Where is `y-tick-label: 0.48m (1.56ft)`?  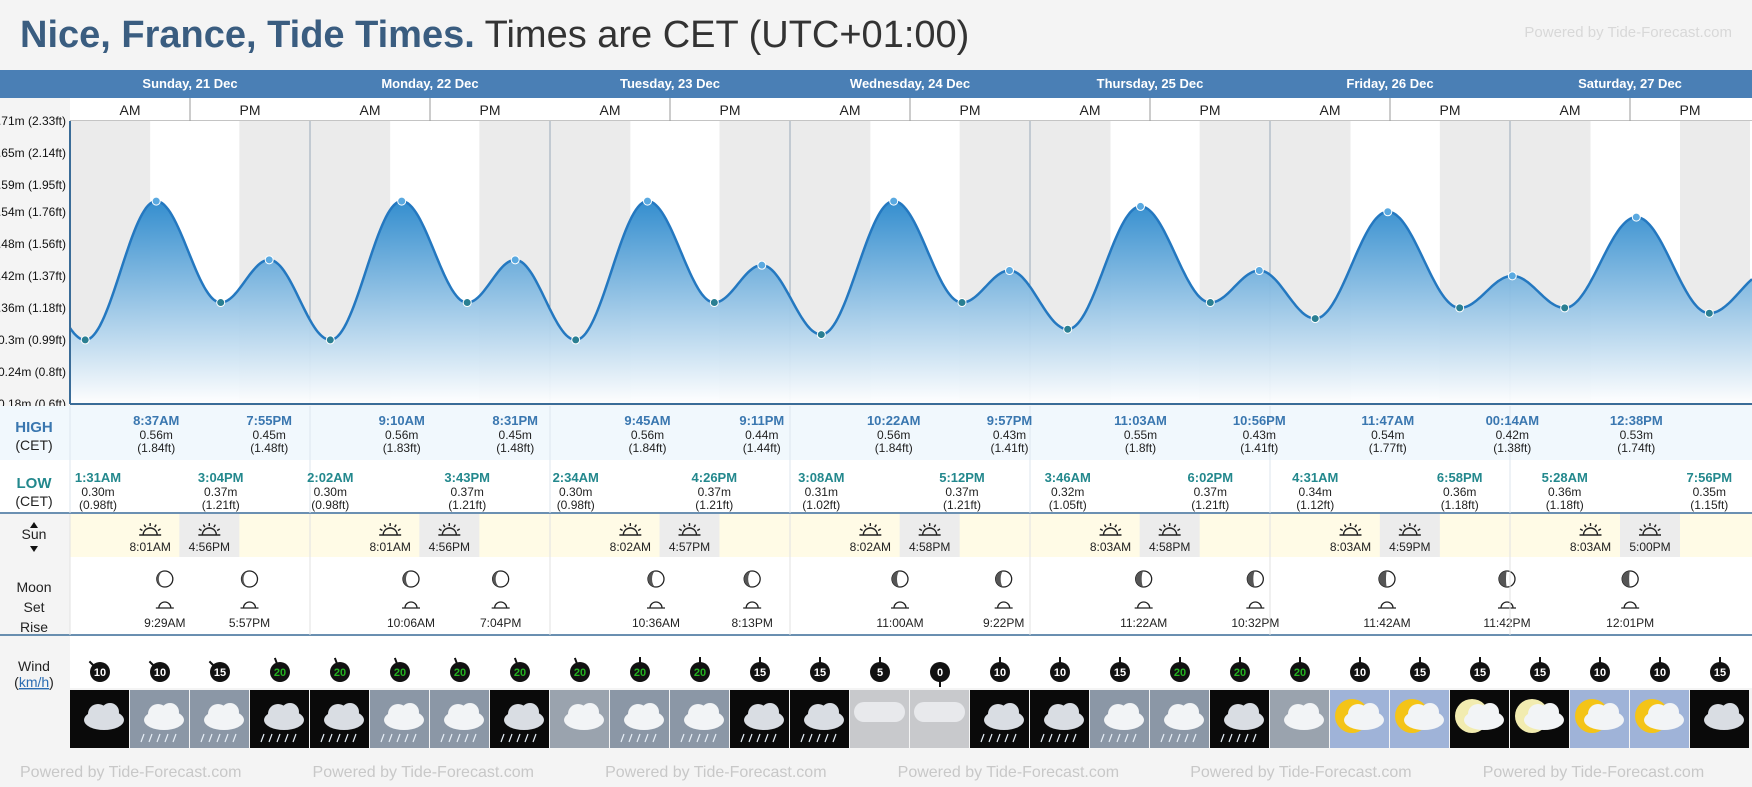
y-tick-label: 0.48m (1.56ft) is located at coordinates (33, 244).